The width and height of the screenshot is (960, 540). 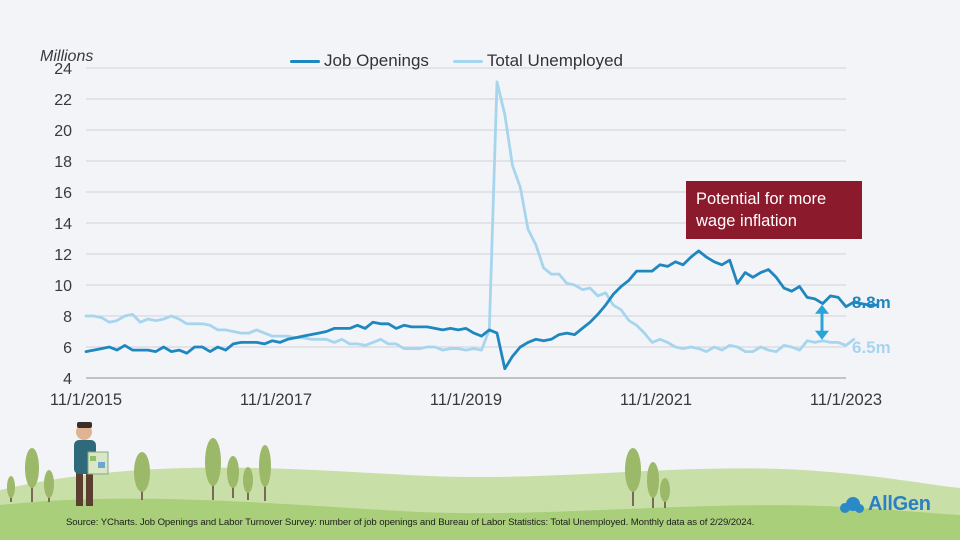 I want to click on legend-item-total-unemployed: Total Unemployed, so click(x=537, y=61).